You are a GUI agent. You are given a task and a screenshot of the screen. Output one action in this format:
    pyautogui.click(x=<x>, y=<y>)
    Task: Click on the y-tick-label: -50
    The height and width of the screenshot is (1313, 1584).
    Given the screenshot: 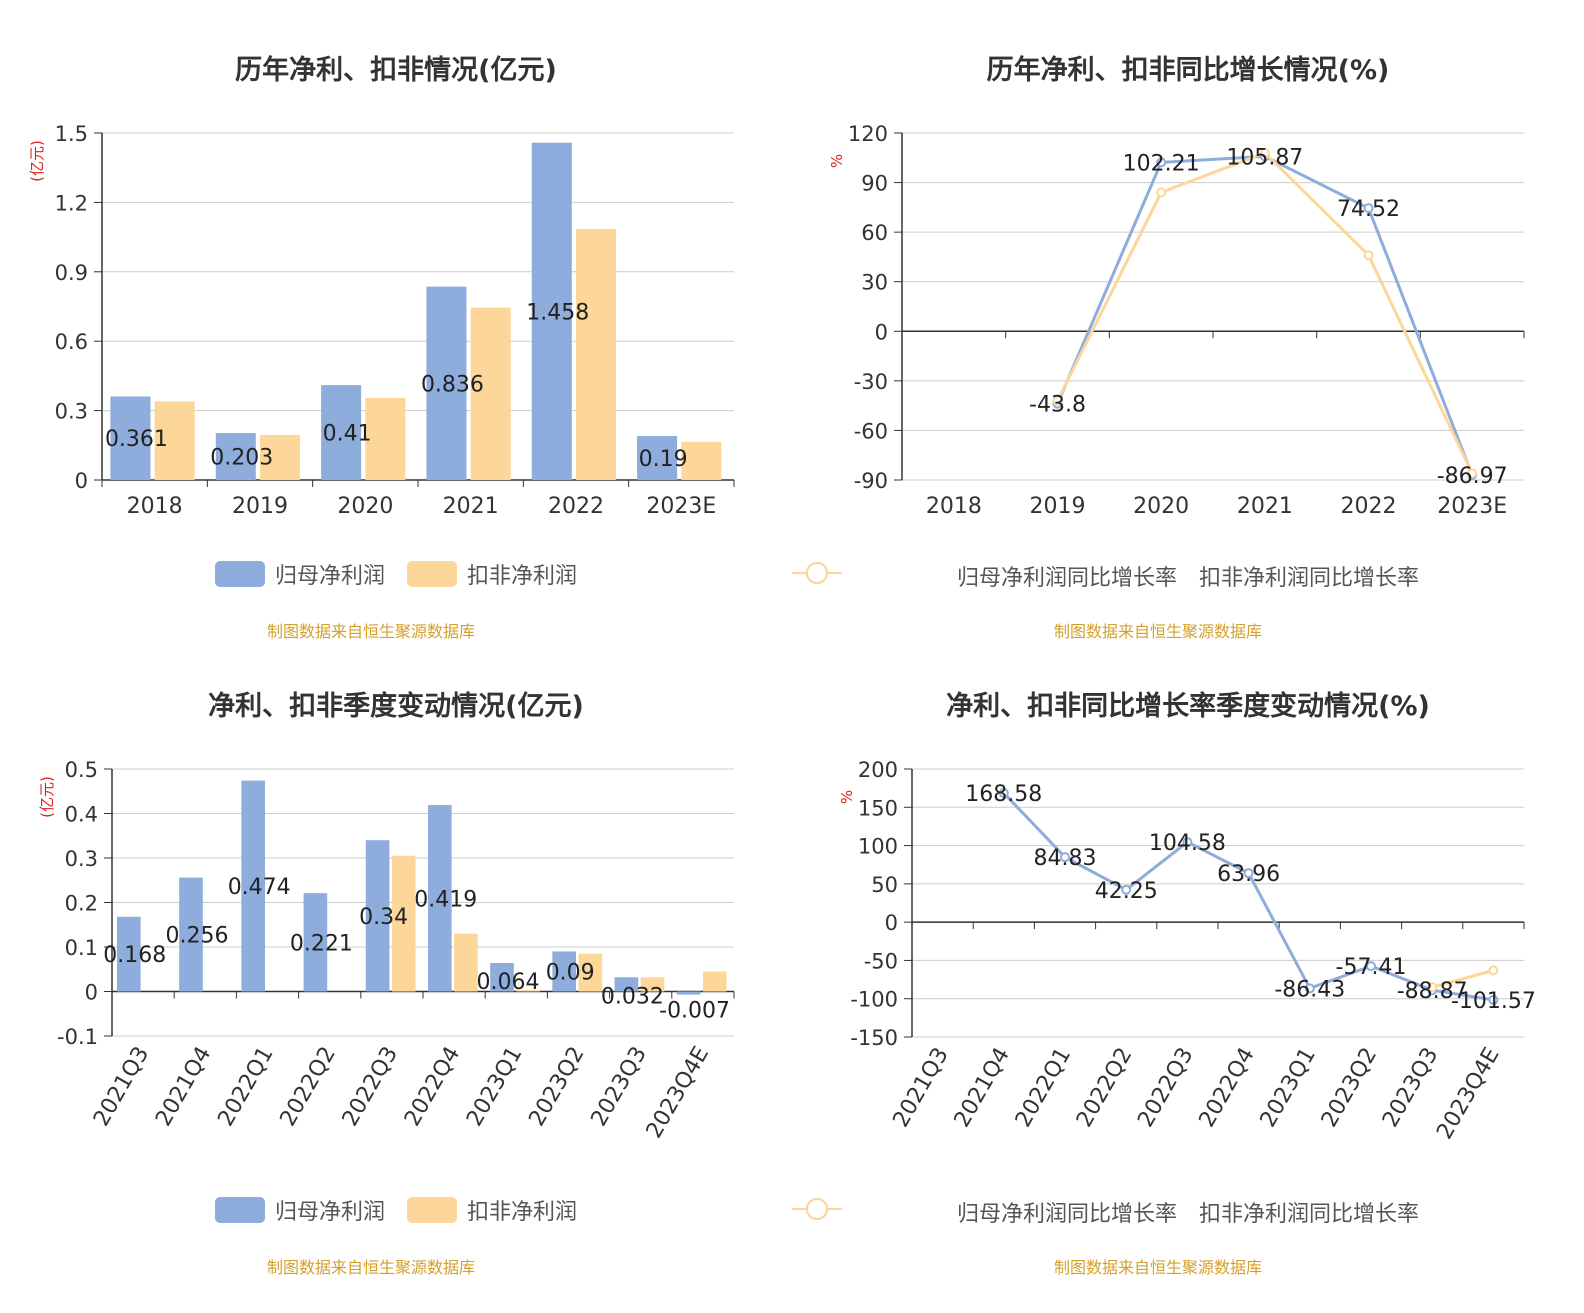 What is the action you would take?
    pyautogui.click(x=881, y=961)
    